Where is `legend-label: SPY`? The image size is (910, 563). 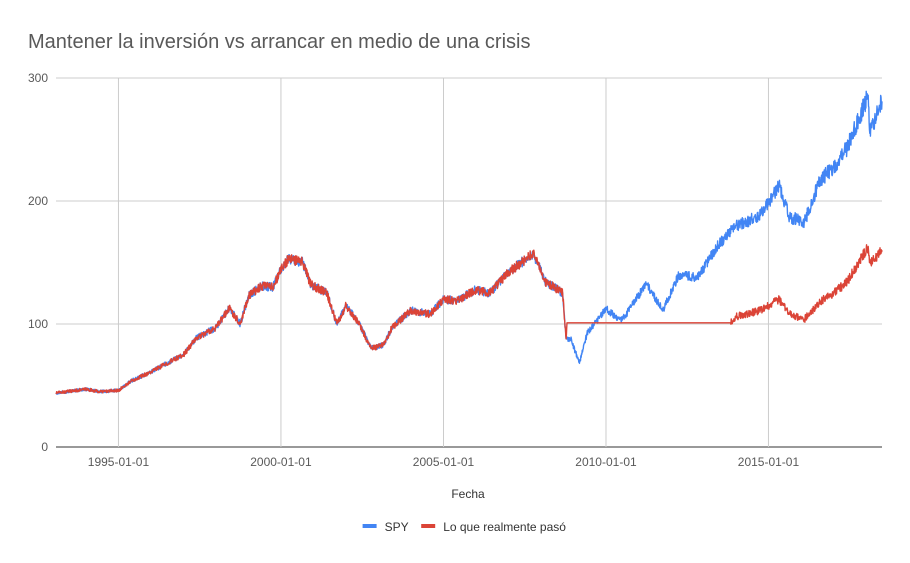 legend-label: SPY is located at coordinates (397, 527).